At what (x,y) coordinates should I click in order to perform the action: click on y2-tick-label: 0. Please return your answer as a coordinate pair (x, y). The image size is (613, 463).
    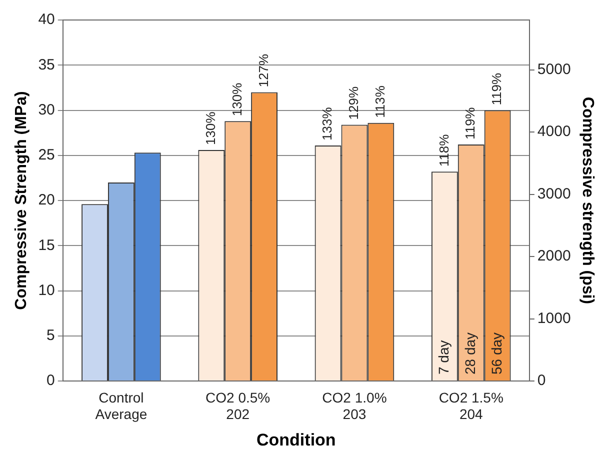
    Looking at the image, I should click on (541, 381).